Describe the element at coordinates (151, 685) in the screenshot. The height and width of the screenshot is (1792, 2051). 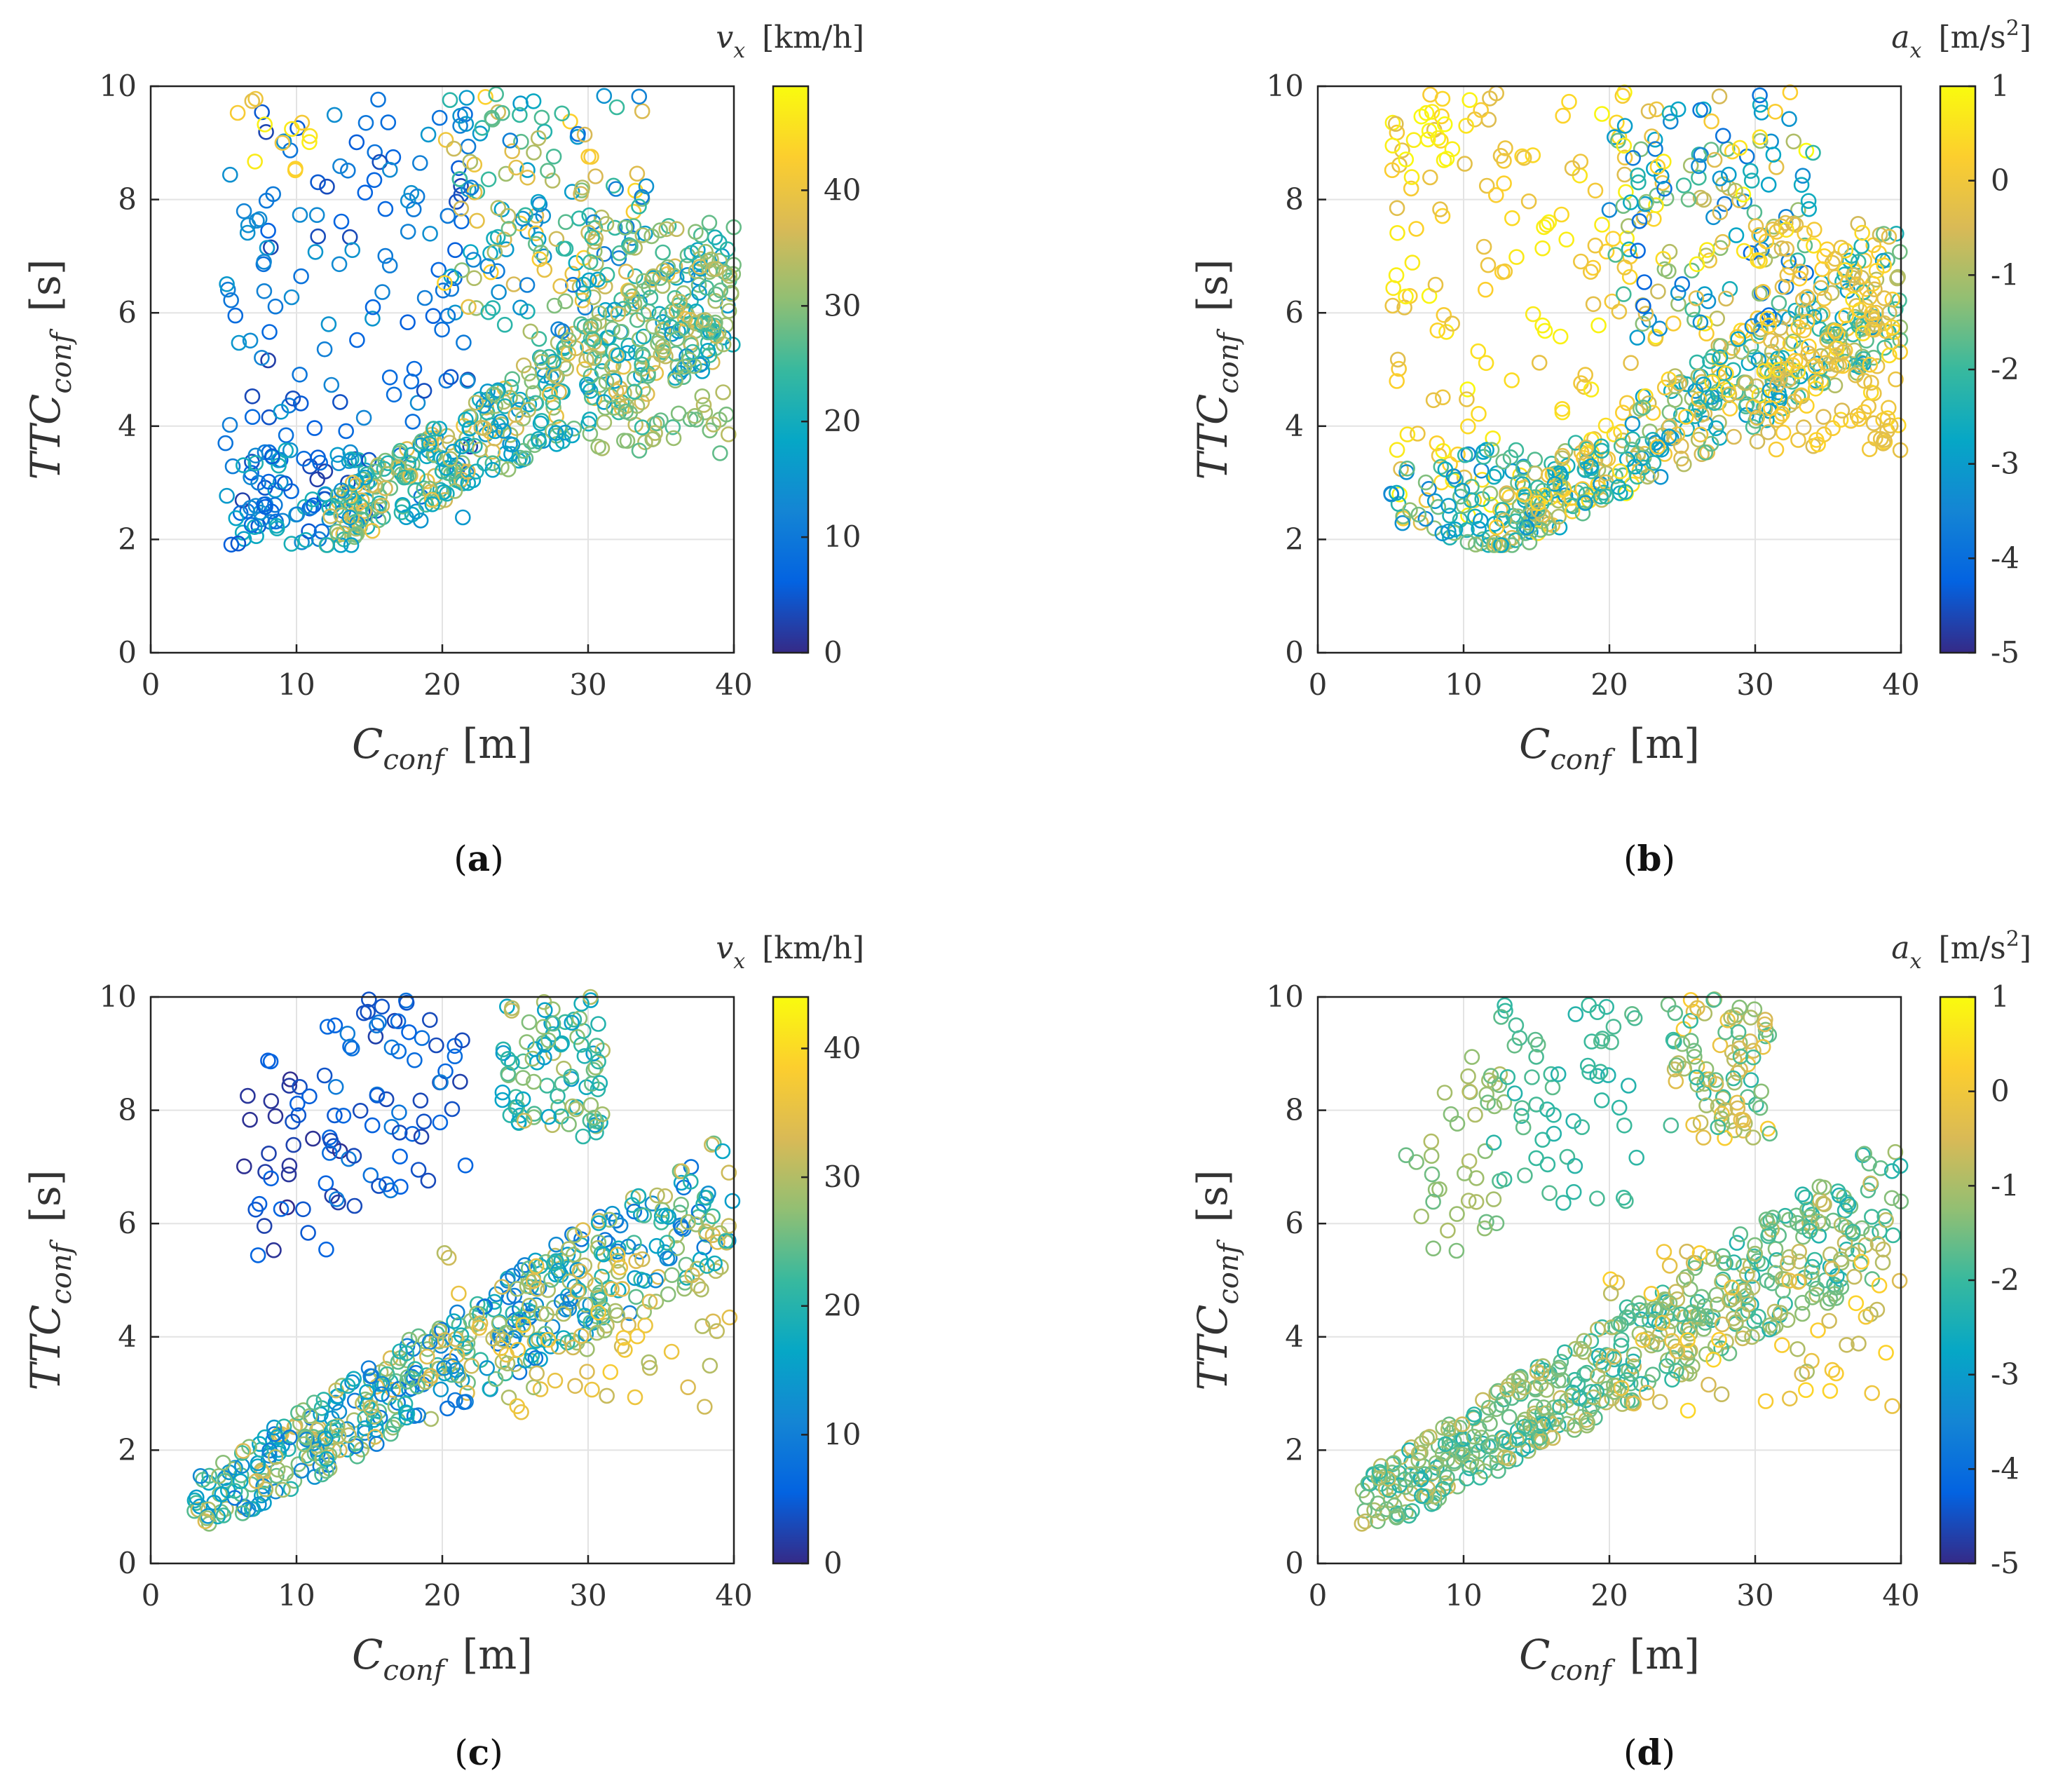
I see `x-tick-label: 0` at that location.